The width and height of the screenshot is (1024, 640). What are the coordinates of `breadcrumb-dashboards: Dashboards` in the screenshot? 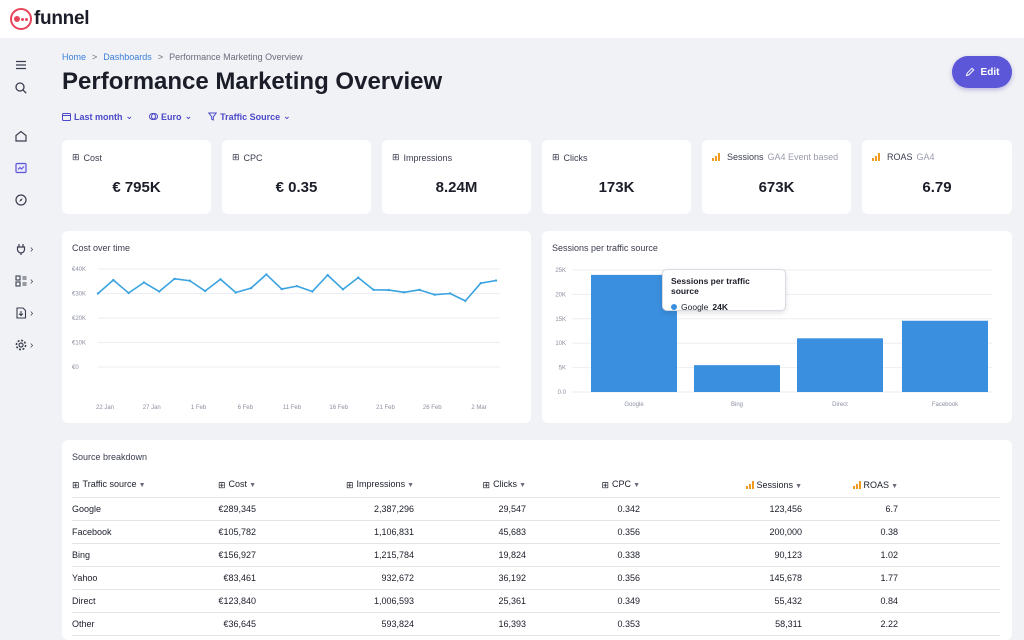 It's located at (127, 57).